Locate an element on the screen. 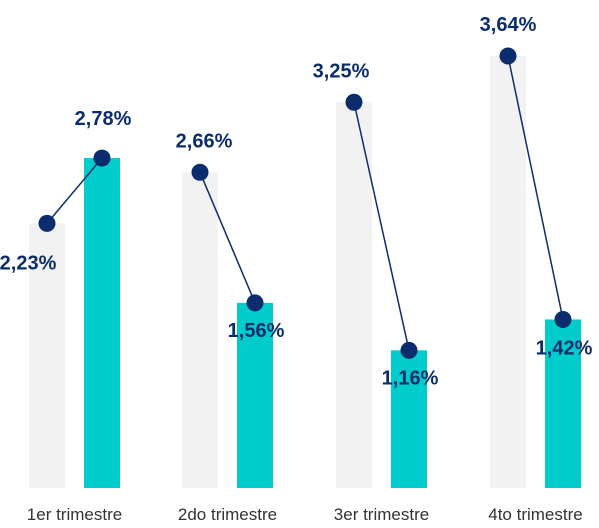 The width and height of the screenshot is (599, 528). value-label-b: 1,42% is located at coordinates (564, 348).